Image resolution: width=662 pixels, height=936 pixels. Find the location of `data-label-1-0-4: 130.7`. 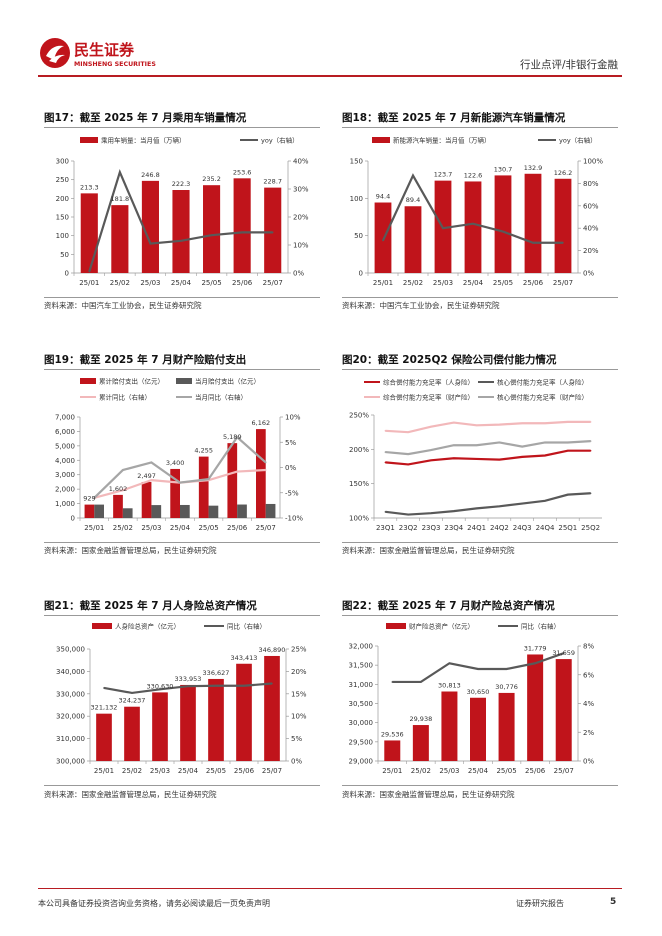

data-label-1-0-4: 130.7 is located at coordinates (503, 169).